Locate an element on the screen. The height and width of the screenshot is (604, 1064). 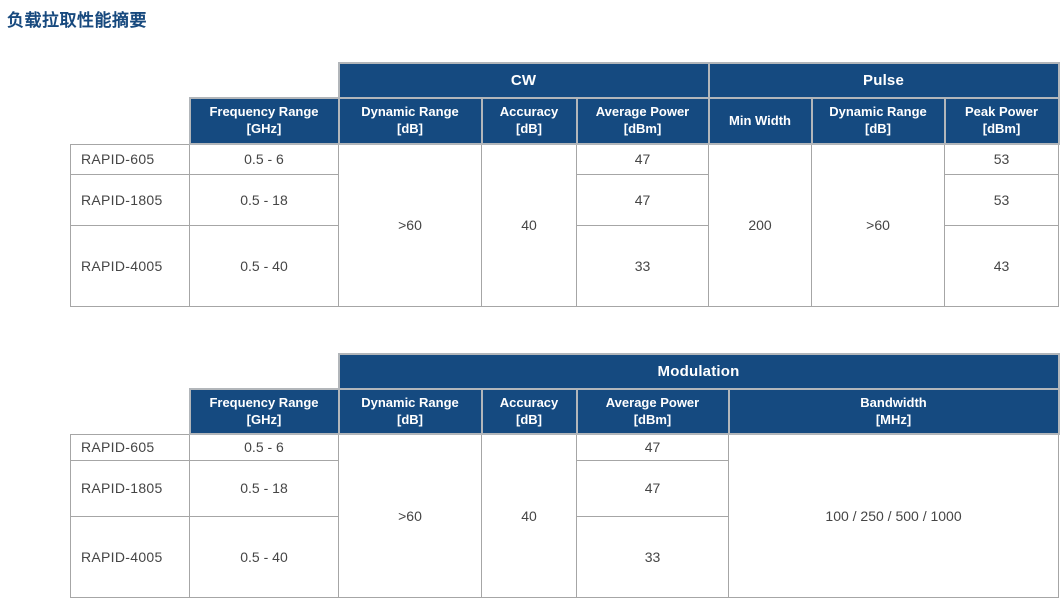
mod-bandwidth-cell: 100 / 250 / 500 / 1000 is located at coordinates (893, 515).